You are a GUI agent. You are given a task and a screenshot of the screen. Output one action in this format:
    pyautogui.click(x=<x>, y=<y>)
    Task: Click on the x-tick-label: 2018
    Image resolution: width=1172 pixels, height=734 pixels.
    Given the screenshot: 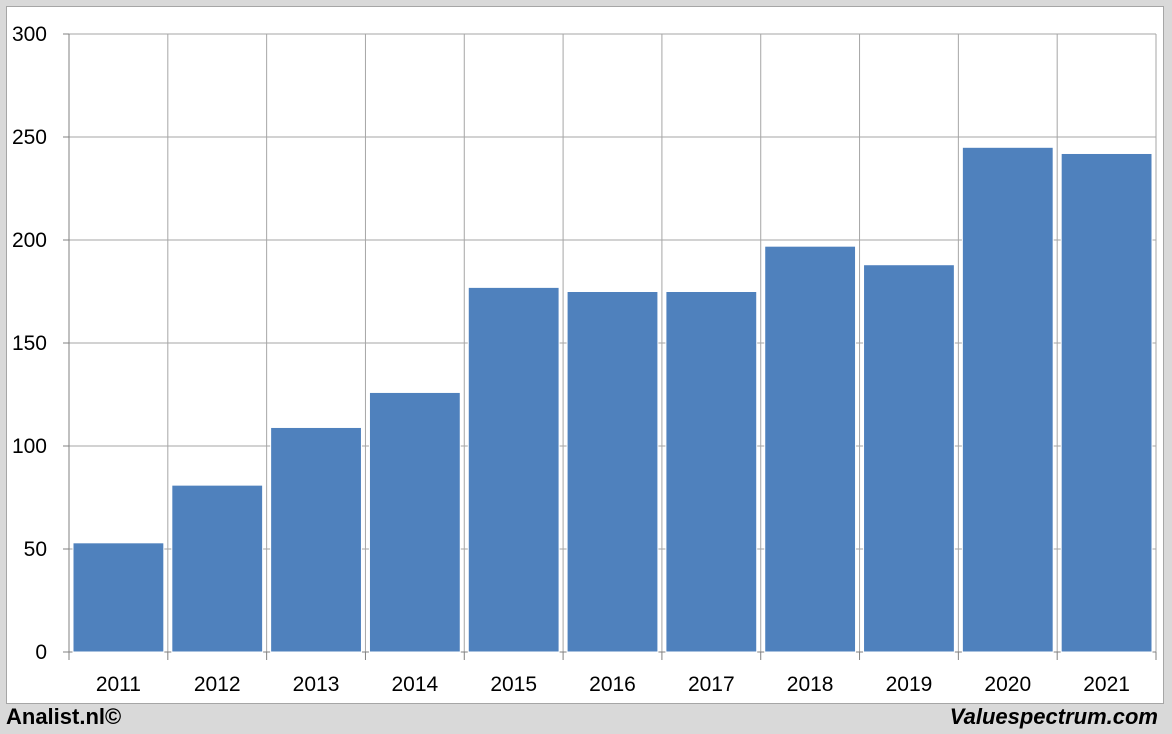 What is the action you would take?
    pyautogui.click(x=810, y=684)
    